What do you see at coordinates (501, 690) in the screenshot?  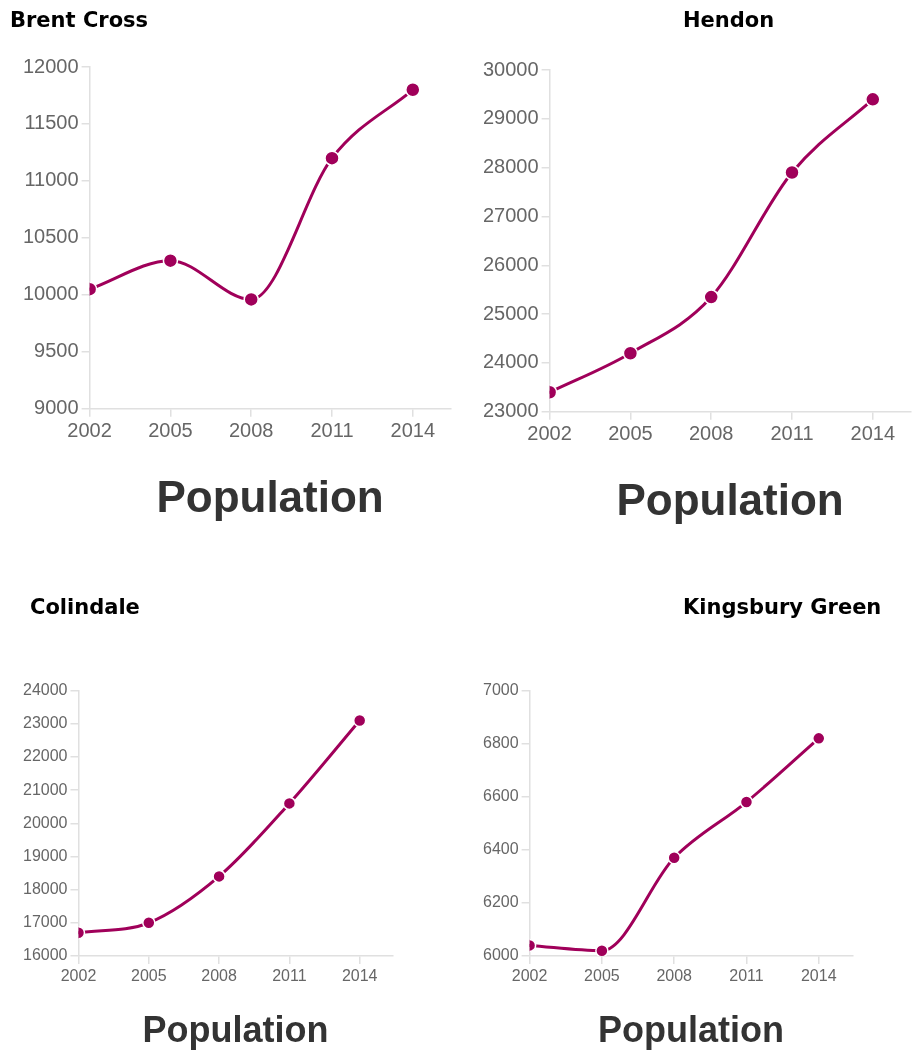 I see `y-tick-label: 7000` at bounding box center [501, 690].